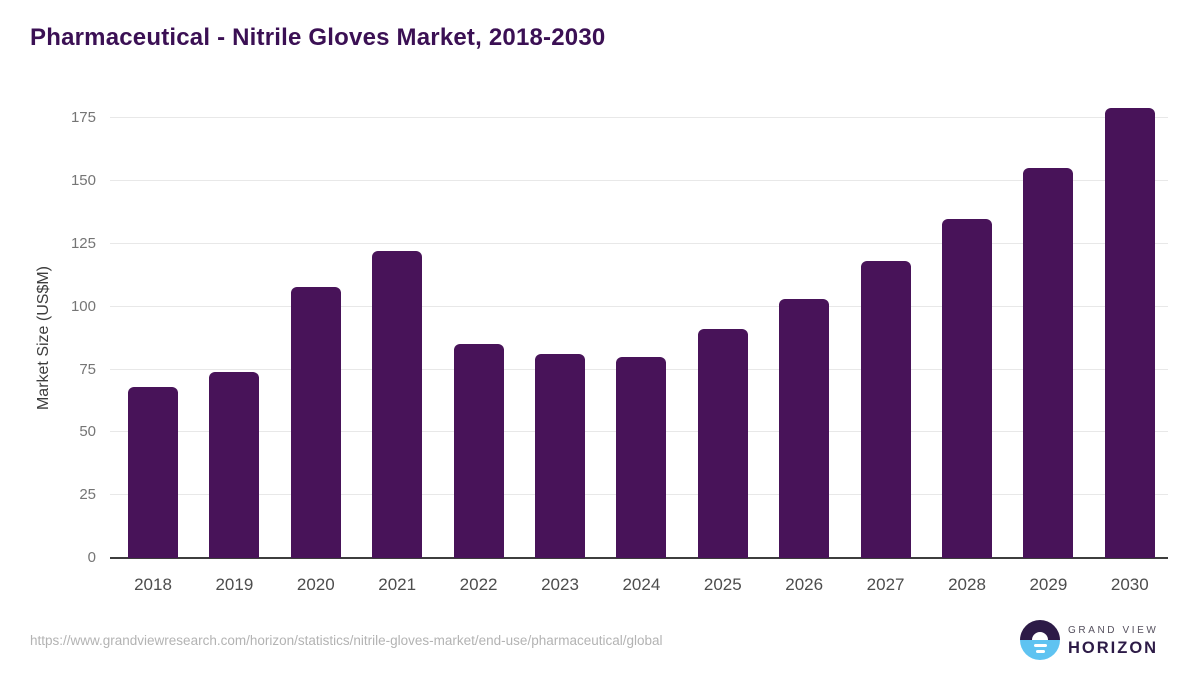 Image resolution: width=1200 pixels, height=675 pixels. What do you see at coordinates (43, 338) in the screenshot?
I see `y-axis-title: Market Size (US$M)` at bounding box center [43, 338].